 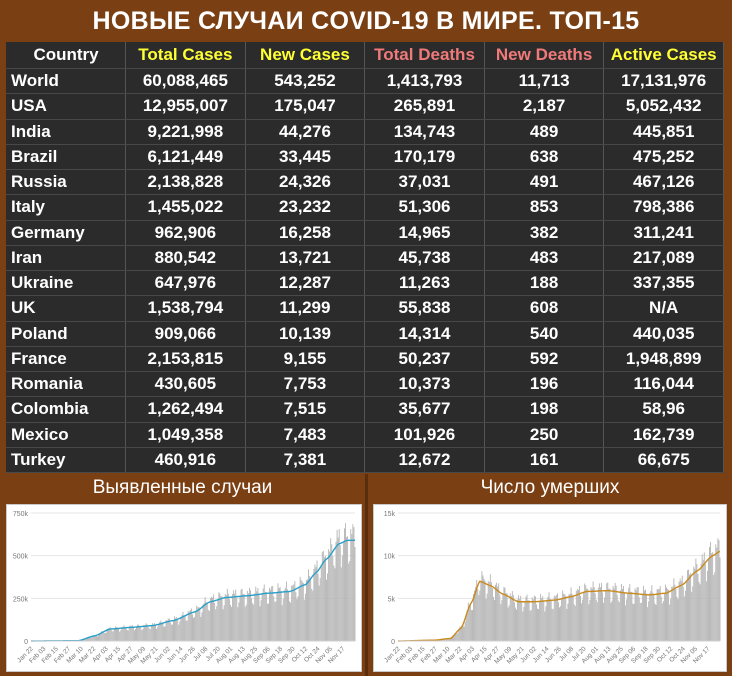 What do you see at coordinates (305, 334) in the screenshot?
I see `cell-new-cases: 10,139` at bounding box center [305, 334].